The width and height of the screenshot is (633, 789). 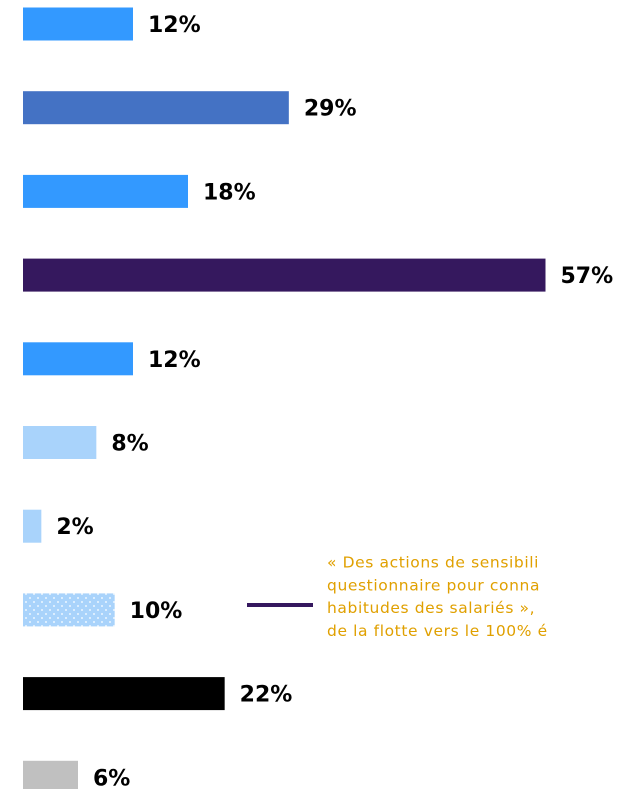 I want to click on value-label: 6%, so click(x=111, y=777).